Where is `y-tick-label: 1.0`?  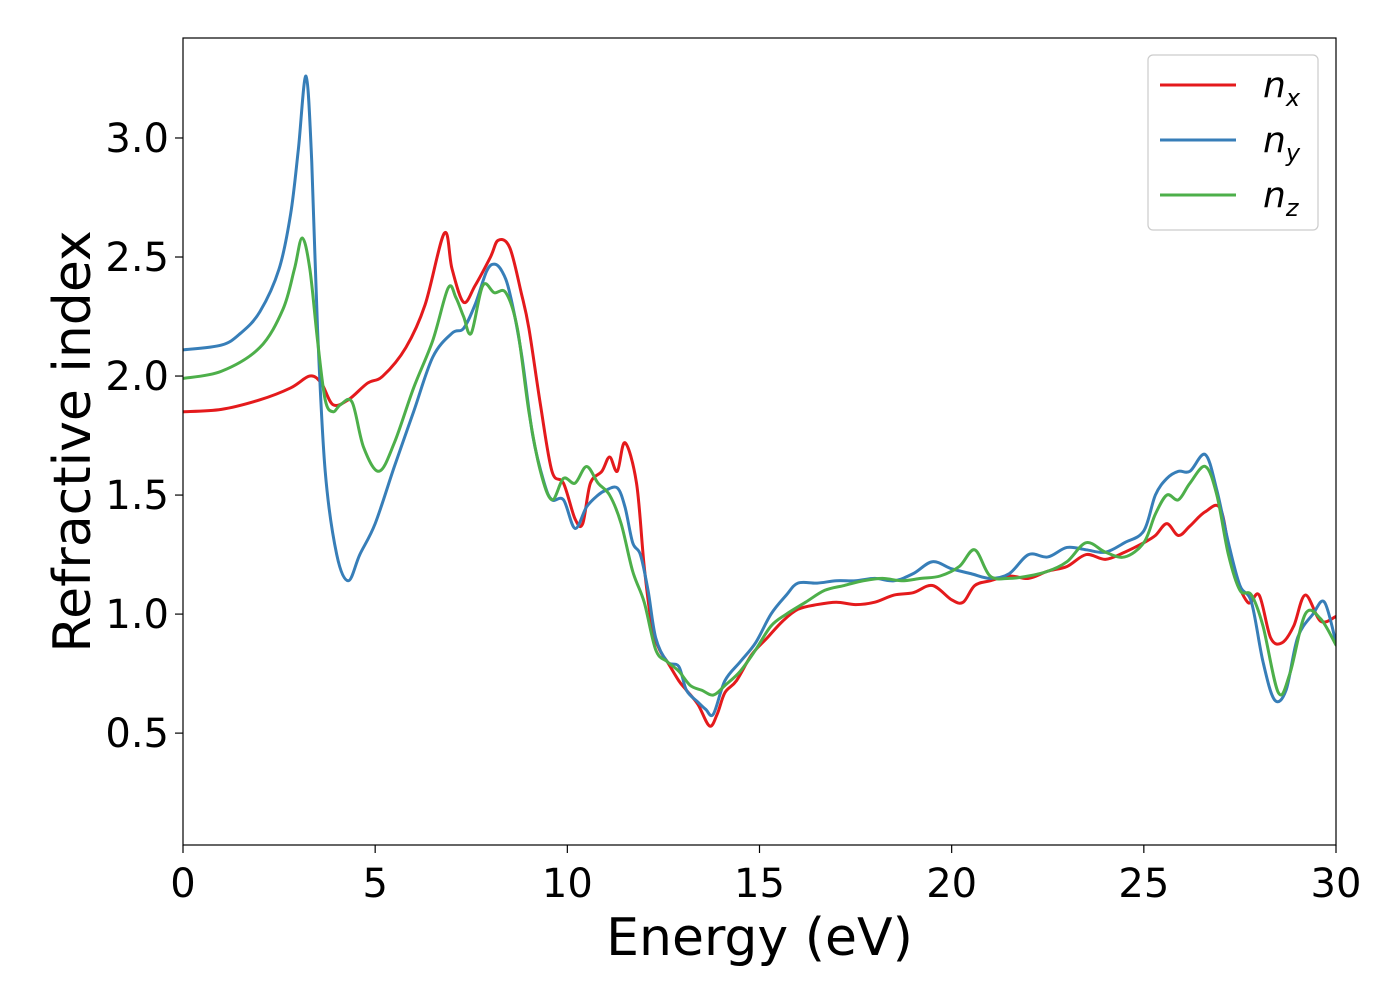
y-tick-label: 1.0 is located at coordinates (137, 615).